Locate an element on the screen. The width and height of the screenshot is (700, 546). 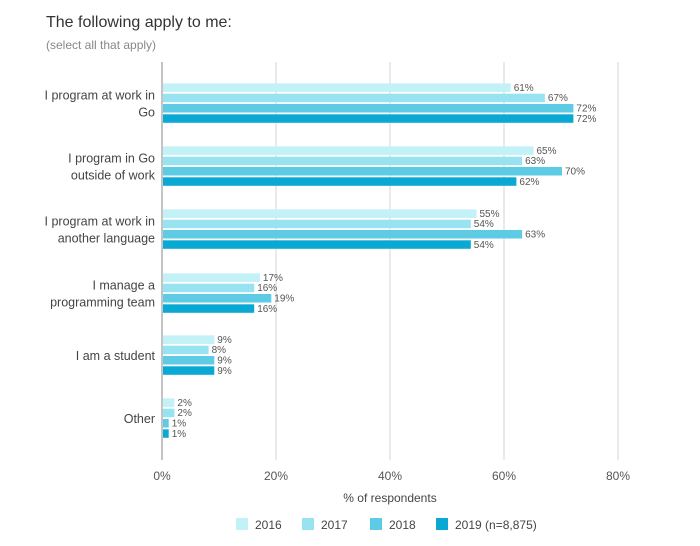
category-label: I am a student is located at coordinates (116, 356).